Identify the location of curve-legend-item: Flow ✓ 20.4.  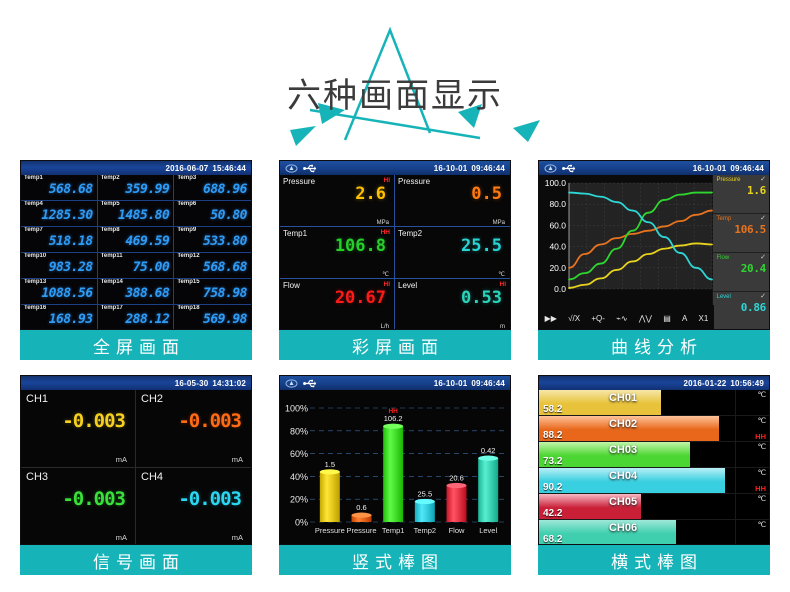
(741, 272).